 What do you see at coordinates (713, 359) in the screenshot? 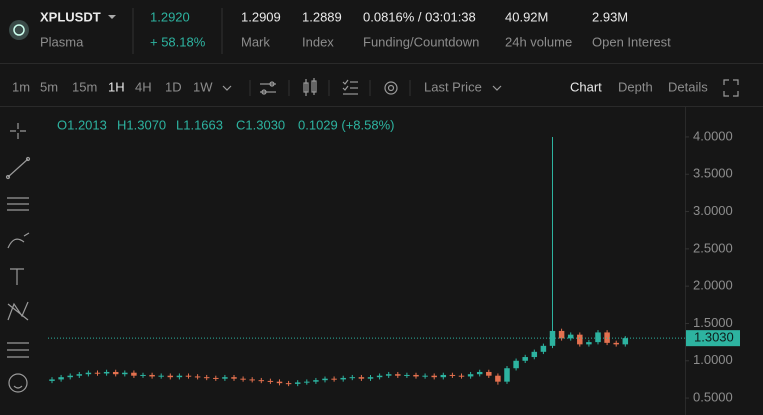
I see `y-tick-label: 1.0000` at bounding box center [713, 359].